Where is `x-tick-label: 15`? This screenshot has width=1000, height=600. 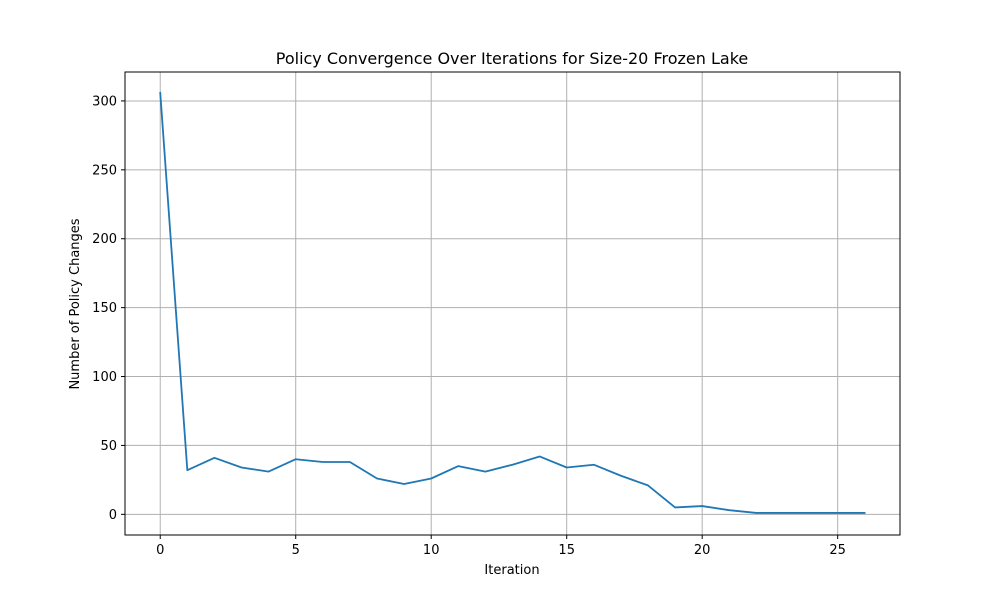 x-tick-label: 15 is located at coordinates (566, 550).